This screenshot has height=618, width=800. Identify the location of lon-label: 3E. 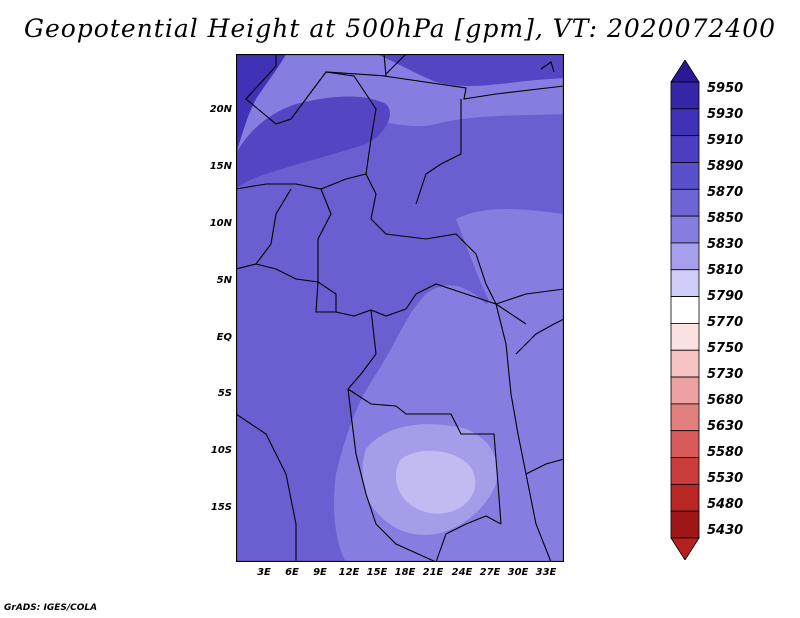
(264, 572).